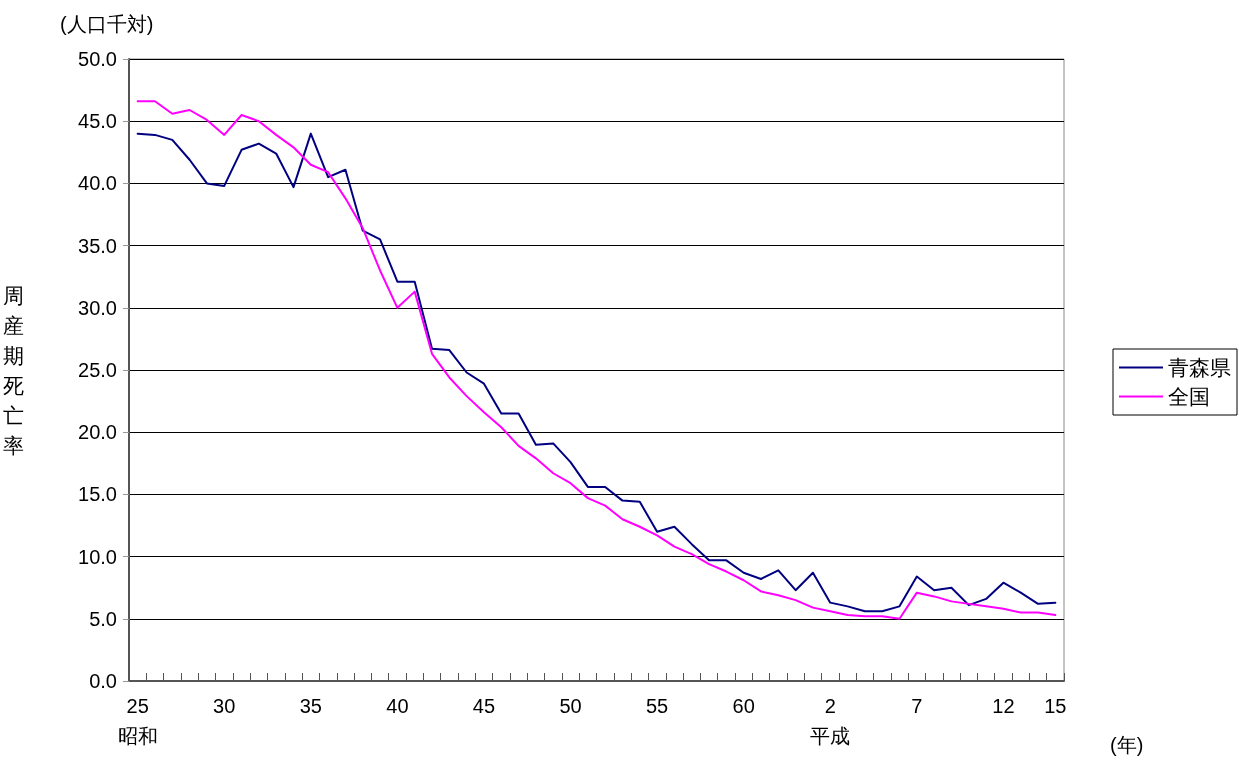 The image size is (1239, 764). Describe the element at coordinates (1189, 396) in the screenshot. I see `legend-label: 全国` at that location.